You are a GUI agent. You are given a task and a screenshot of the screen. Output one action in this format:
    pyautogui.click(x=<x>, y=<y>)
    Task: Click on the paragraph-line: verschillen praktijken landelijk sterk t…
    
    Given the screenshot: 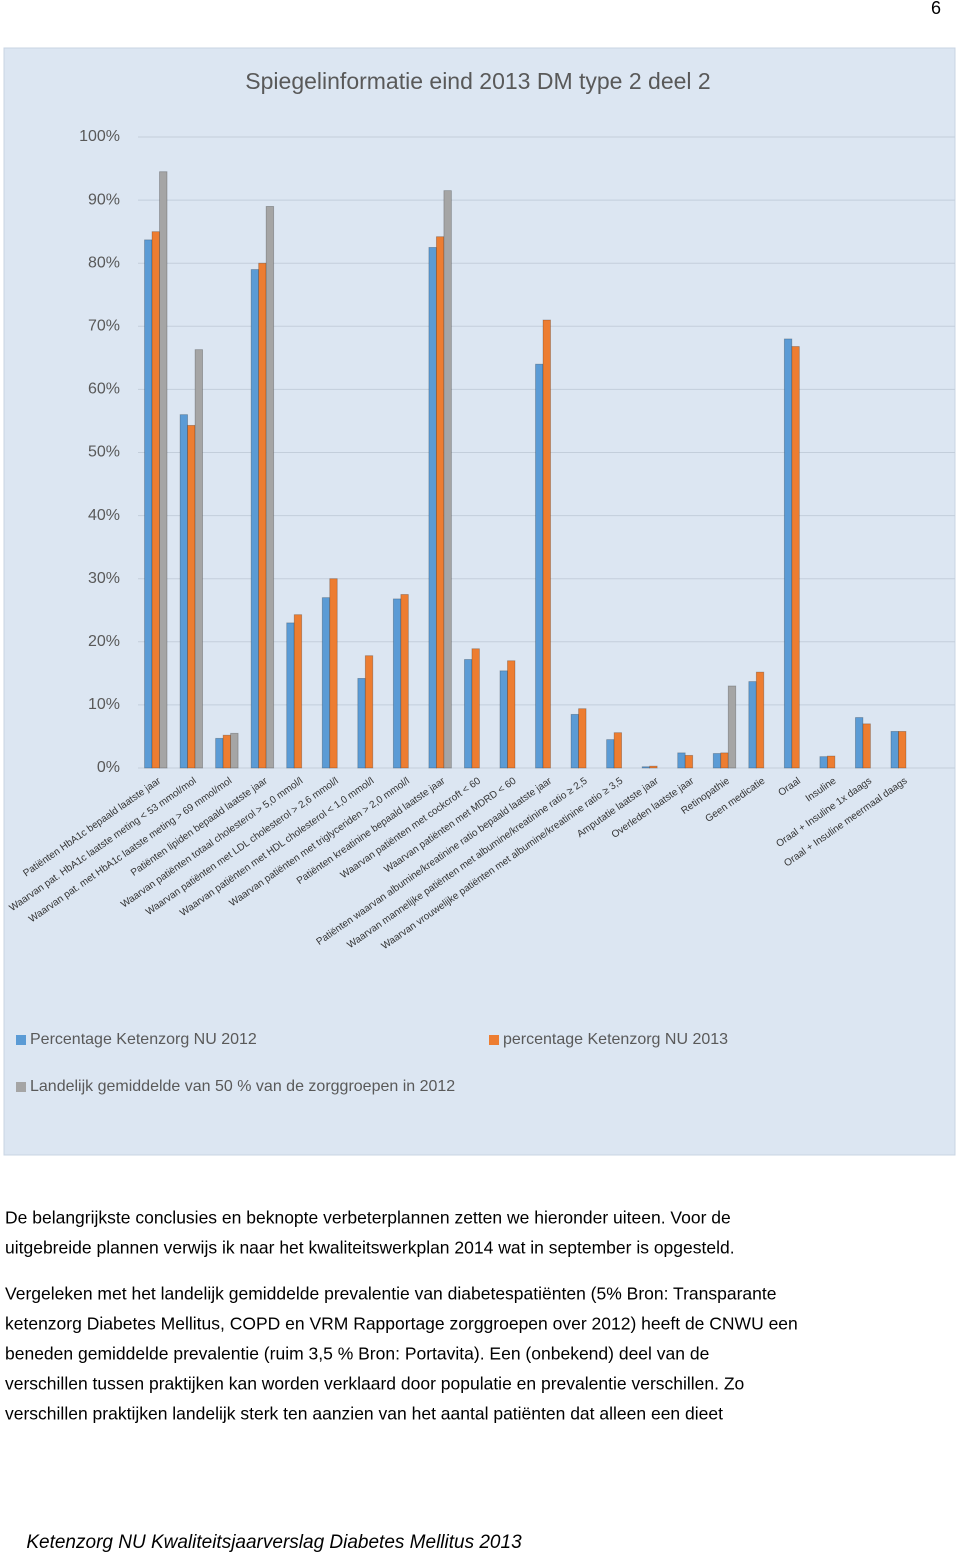 What is the action you would take?
    pyautogui.click(x=364, y=1414)
    